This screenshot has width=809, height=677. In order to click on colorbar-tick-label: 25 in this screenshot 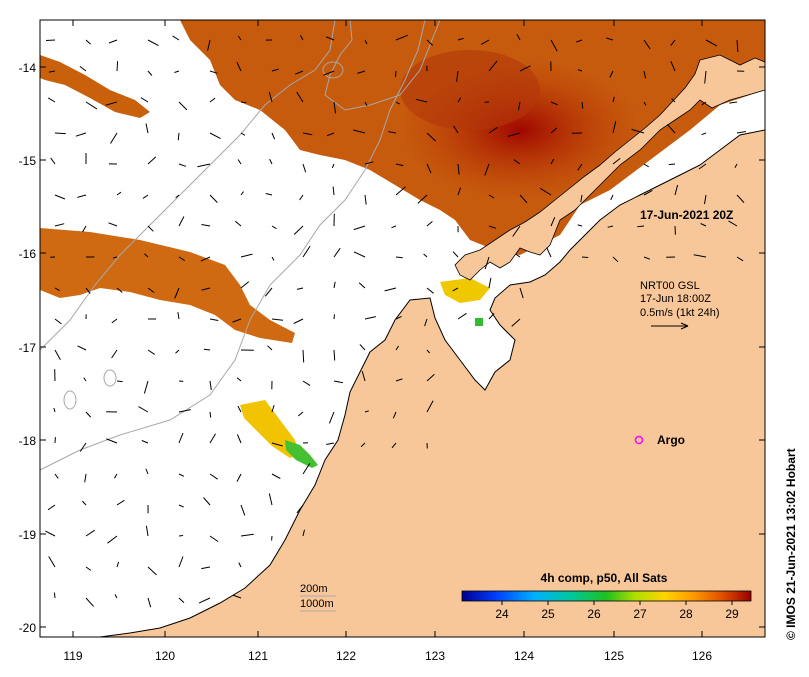, I will do `click(548, 614)`.